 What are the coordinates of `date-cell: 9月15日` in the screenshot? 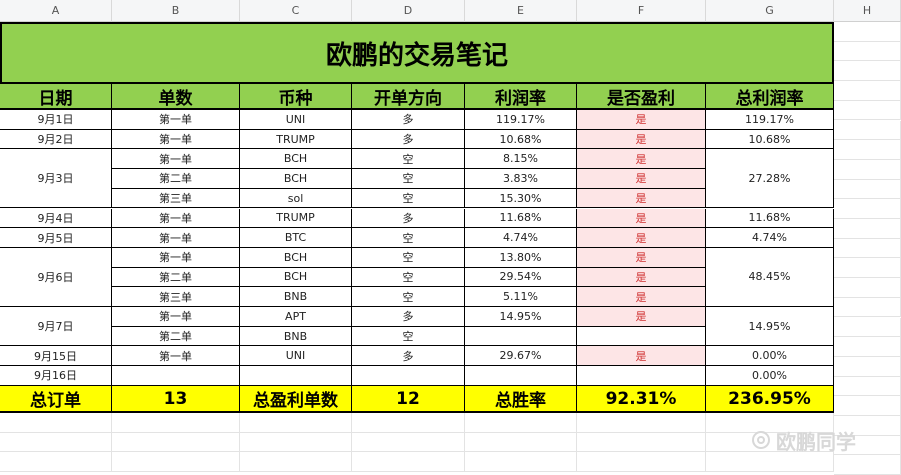 It's located at (56, 356).